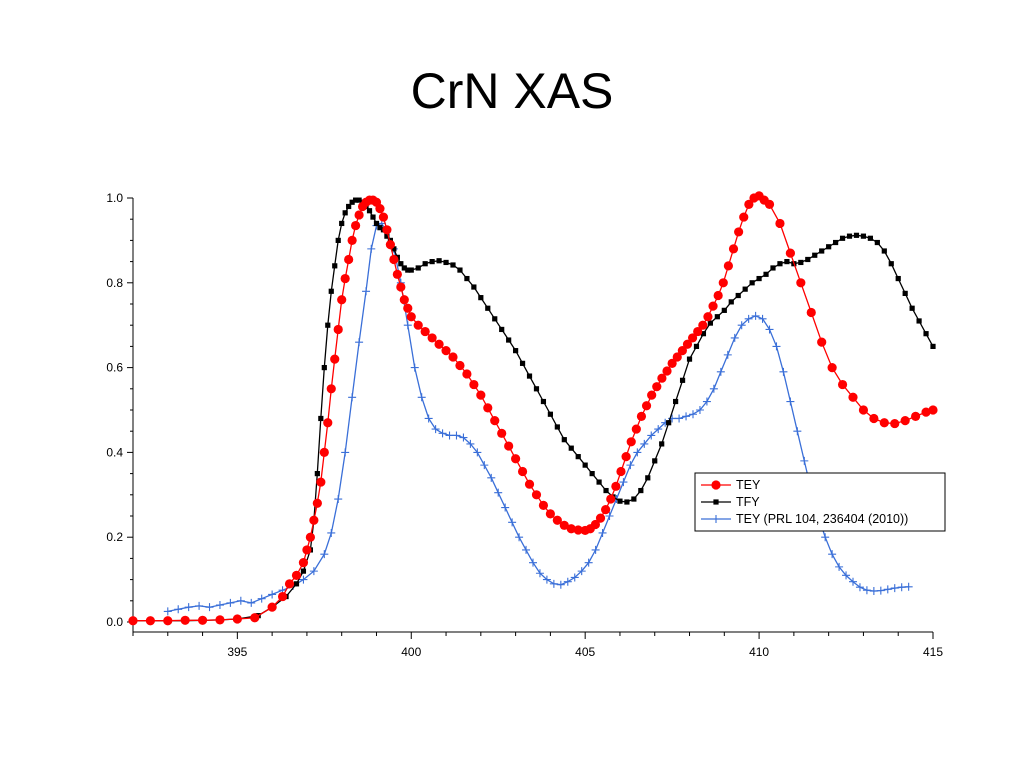 The image size is (1024, 768). I want to click on y-tick-label: 0.2, so click(114, 537).